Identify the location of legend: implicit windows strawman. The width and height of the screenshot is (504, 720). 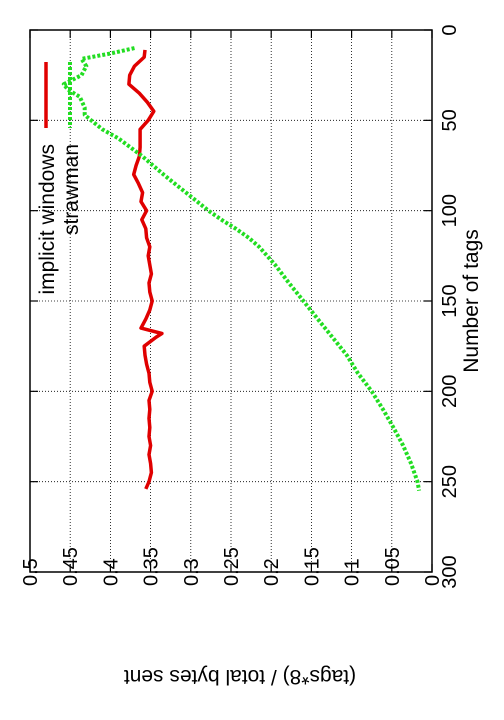
(59, 178).